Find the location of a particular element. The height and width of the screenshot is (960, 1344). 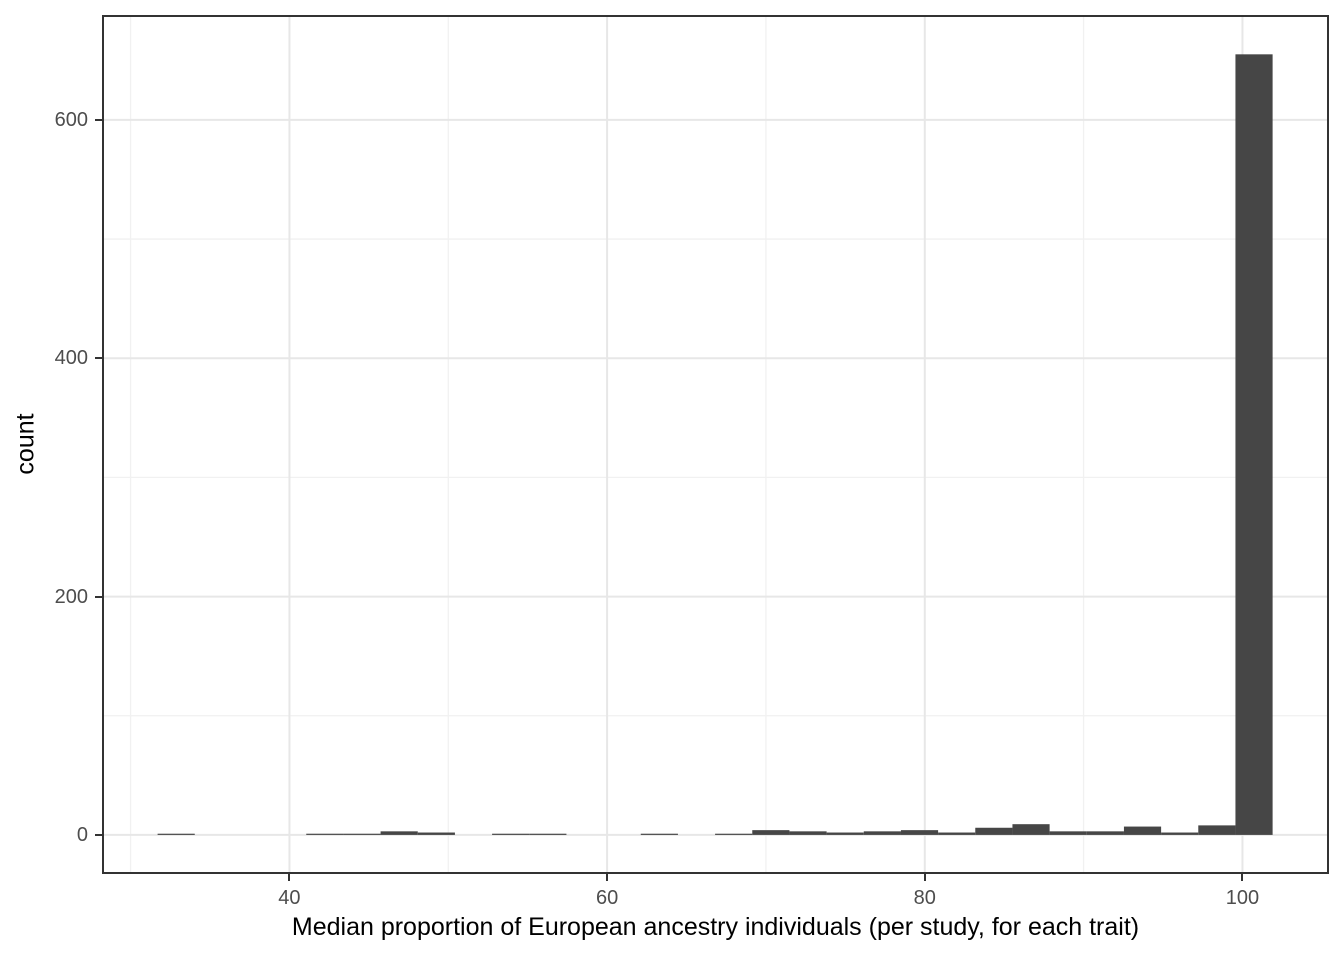

y-tick-label: 400 is located at coordinates (71, 358).